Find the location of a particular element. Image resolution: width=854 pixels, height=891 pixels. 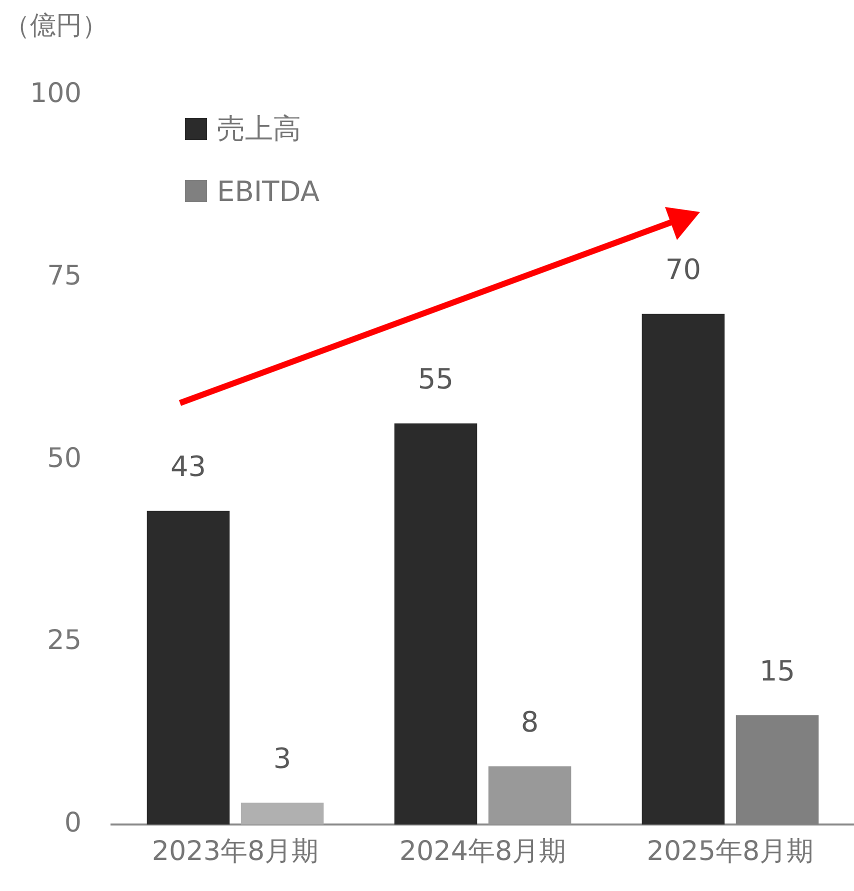

y-tick-label: 50 is located at coordinates (64, 458).